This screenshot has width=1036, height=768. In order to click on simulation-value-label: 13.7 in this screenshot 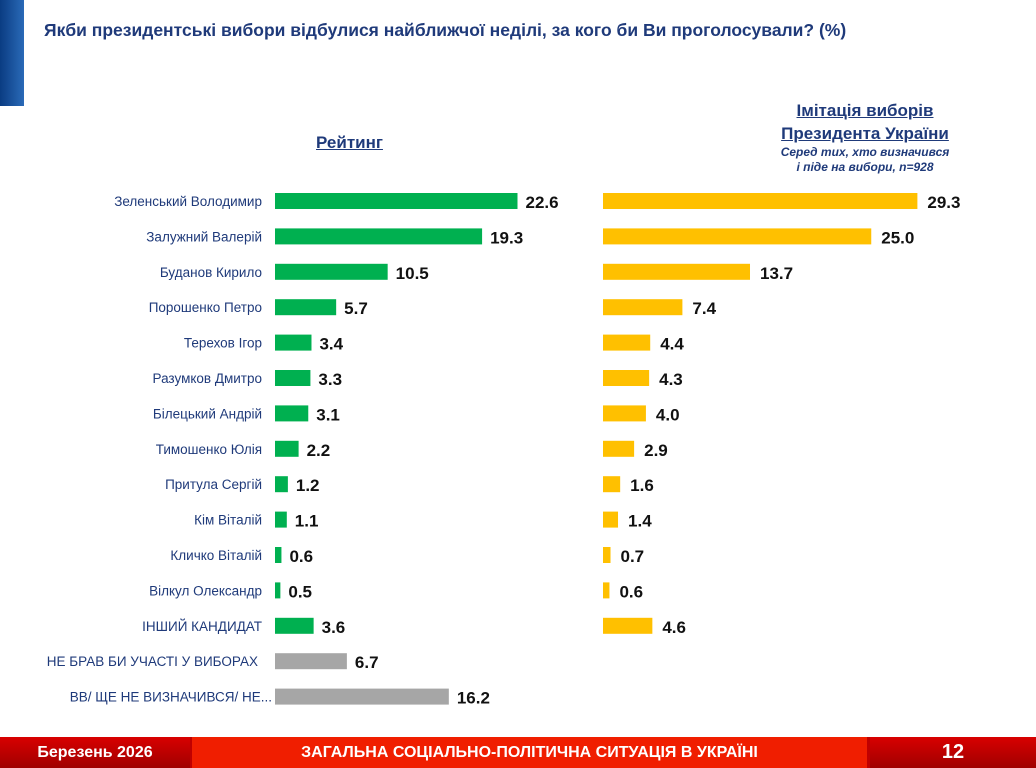, I will do `click(776, 273)`.